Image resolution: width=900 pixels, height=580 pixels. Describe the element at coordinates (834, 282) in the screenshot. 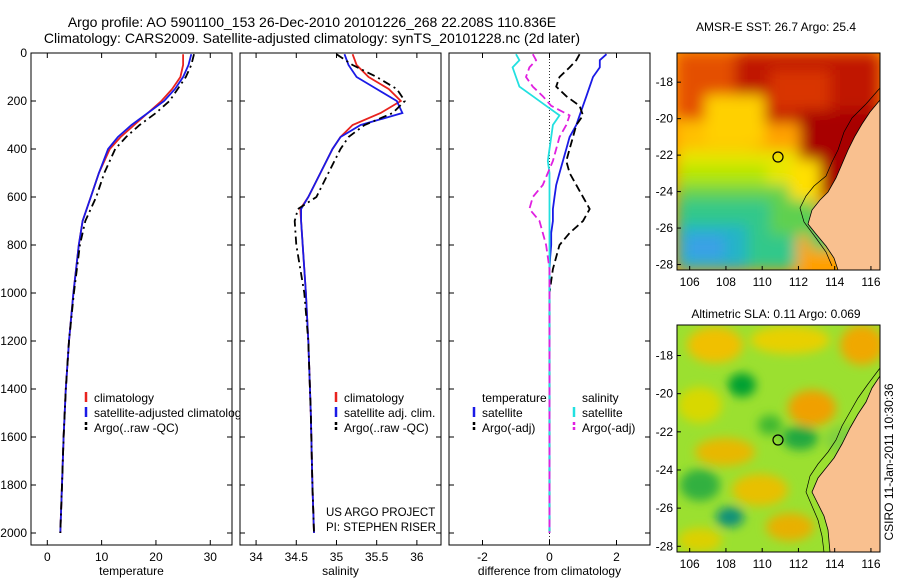

I see `sst_map-xtick-label-4: 114` at that location.